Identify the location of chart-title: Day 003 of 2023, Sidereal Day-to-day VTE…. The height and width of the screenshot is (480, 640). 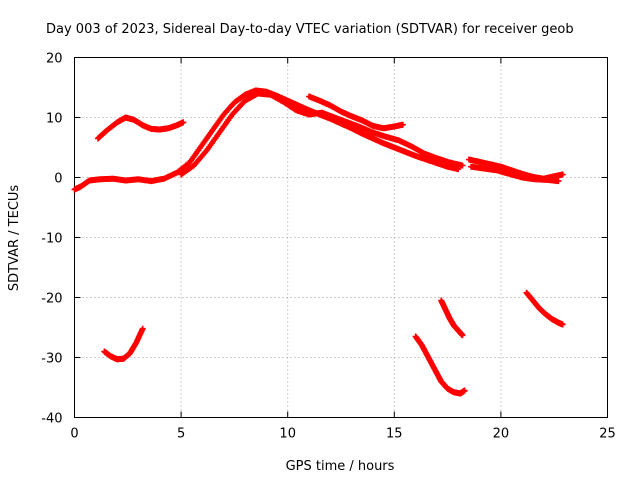
(310, 29).